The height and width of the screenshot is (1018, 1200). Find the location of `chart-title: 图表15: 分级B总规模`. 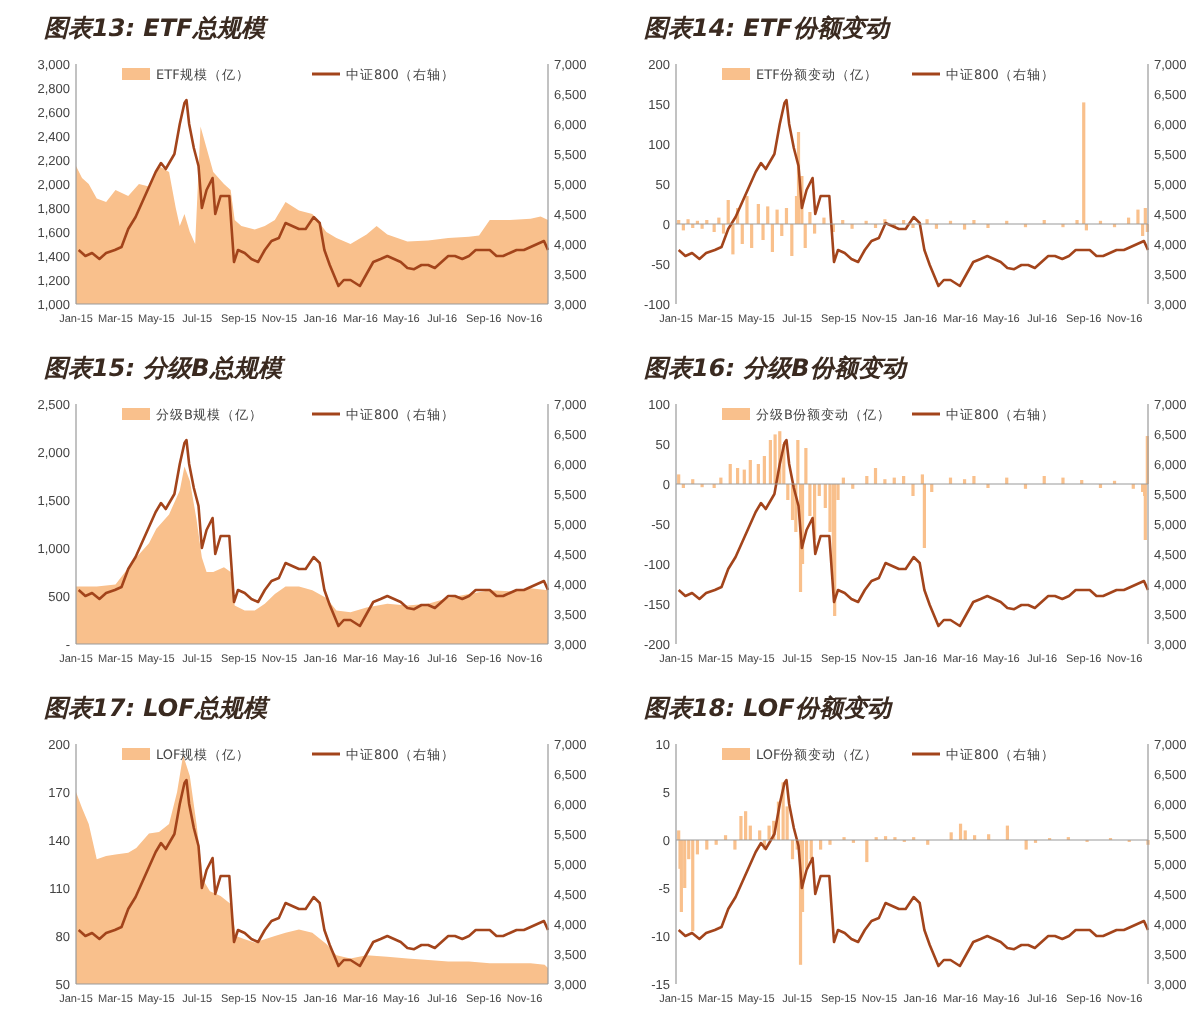

chart-title: 图表15: 分级B总规模 is located at coordinates (165, 368).